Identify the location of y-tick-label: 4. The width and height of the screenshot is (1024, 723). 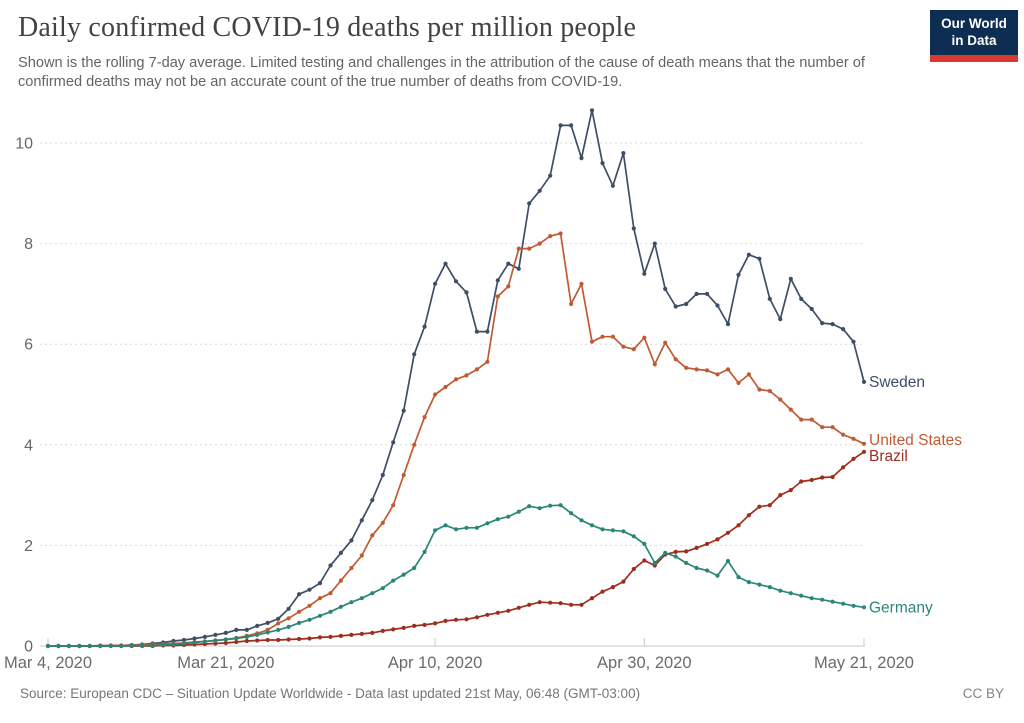
(28, 445).